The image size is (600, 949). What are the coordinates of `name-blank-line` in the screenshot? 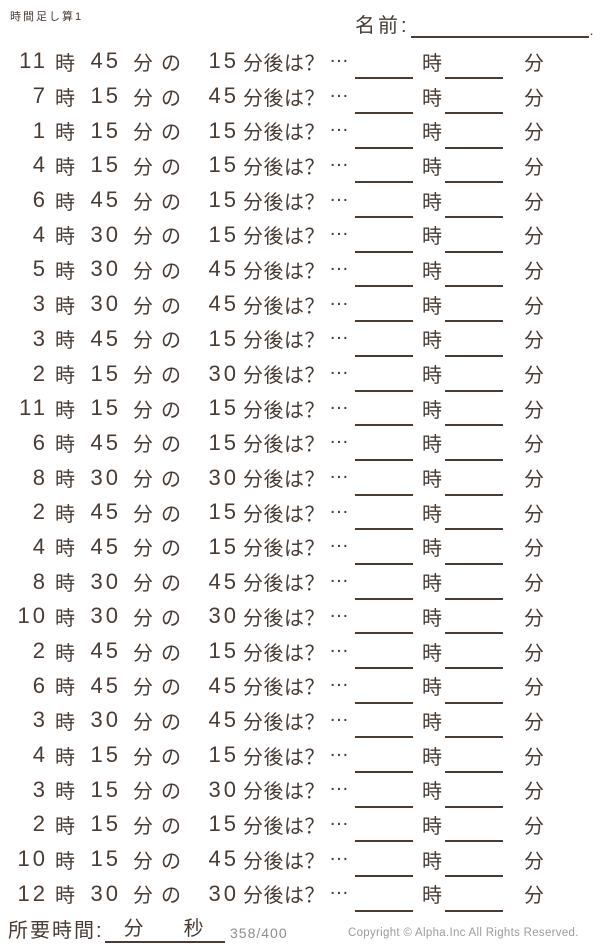 It's located at (499, 27).